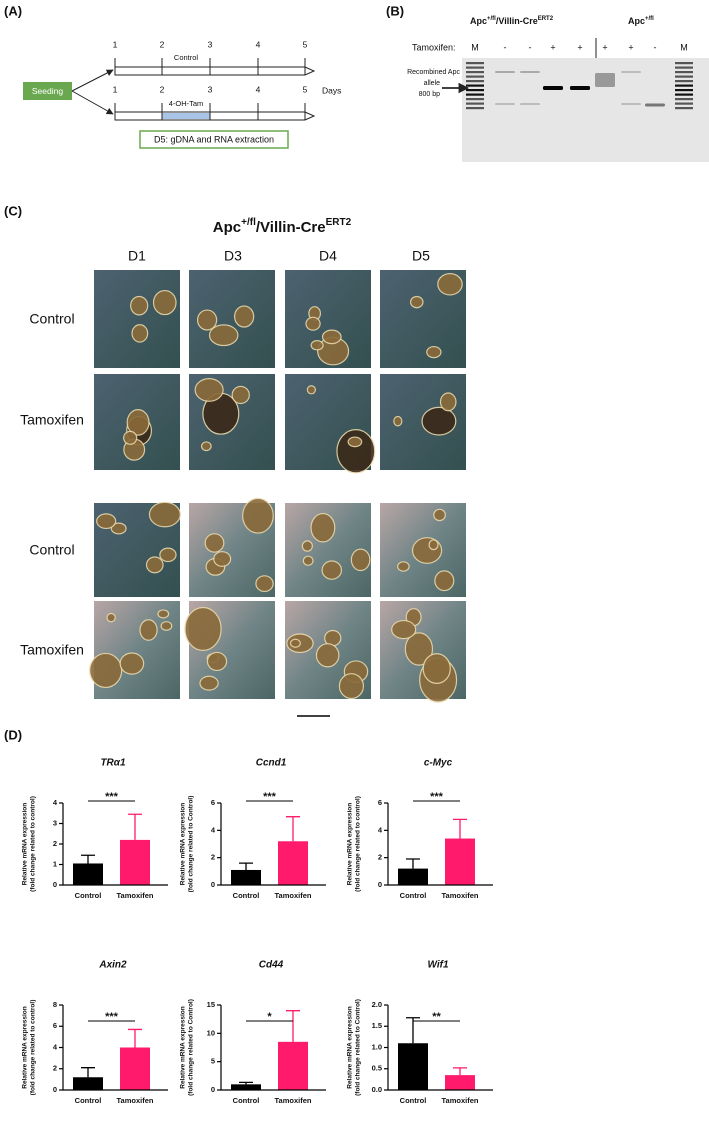  I want to click on y-tick-label: 3, so click(55, 822).